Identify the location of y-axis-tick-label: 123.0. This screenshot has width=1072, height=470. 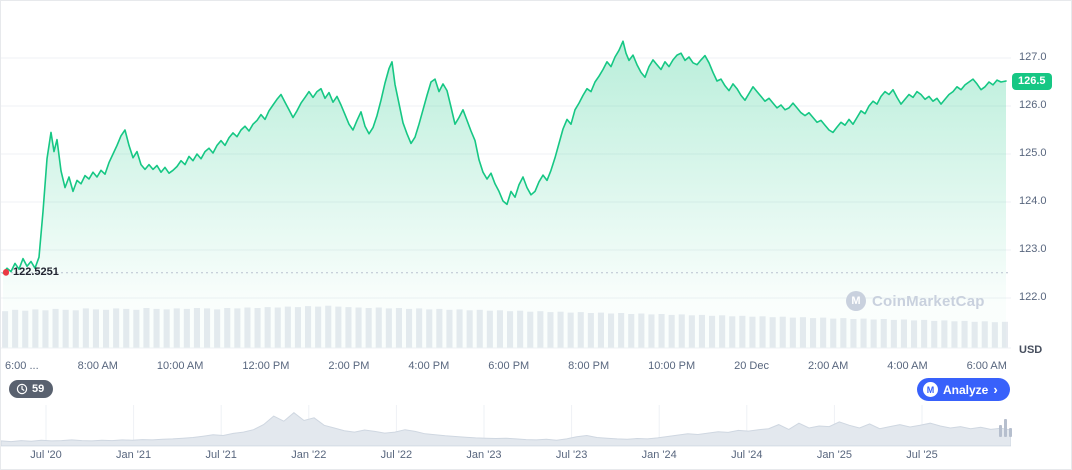
(1033, 249).